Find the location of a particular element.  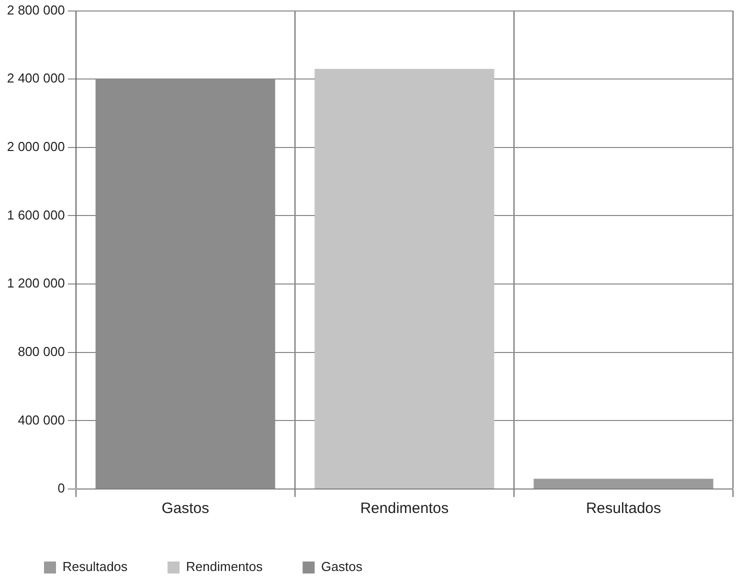

legend-label: Rendimentos is located at coordinates (225, 566).